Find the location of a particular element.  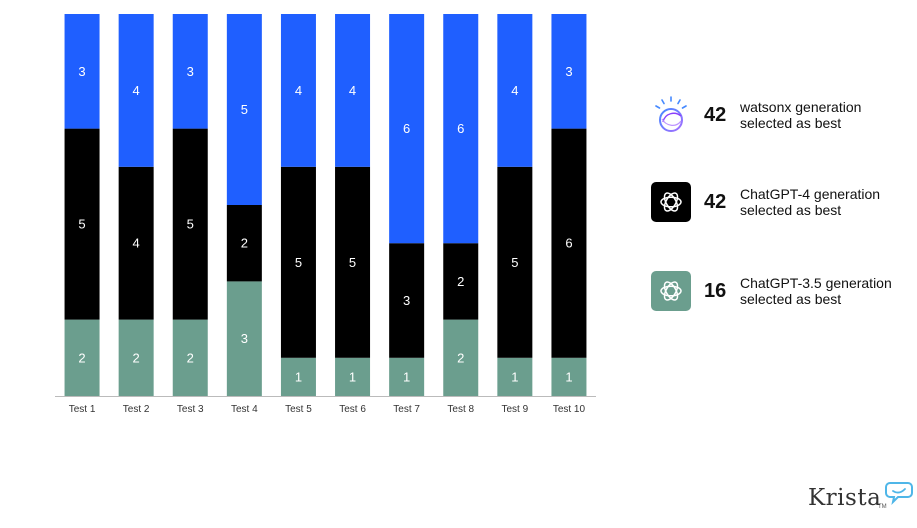

legend-count: 16 is located at coordinates (715, 291).